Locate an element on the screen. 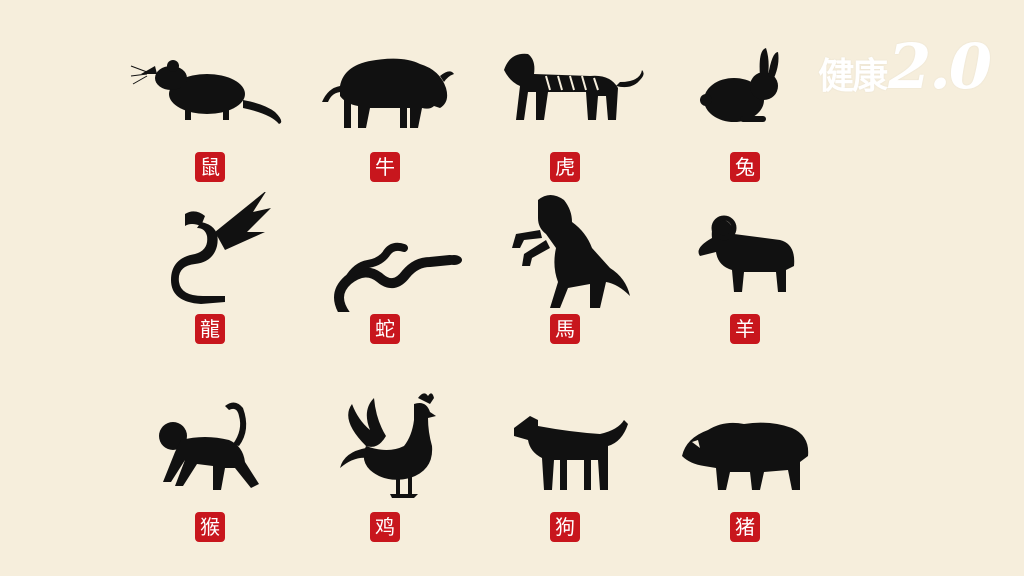 This screenshot has width=1024, height=576. snake-icon is located at coordinates (398, 277).